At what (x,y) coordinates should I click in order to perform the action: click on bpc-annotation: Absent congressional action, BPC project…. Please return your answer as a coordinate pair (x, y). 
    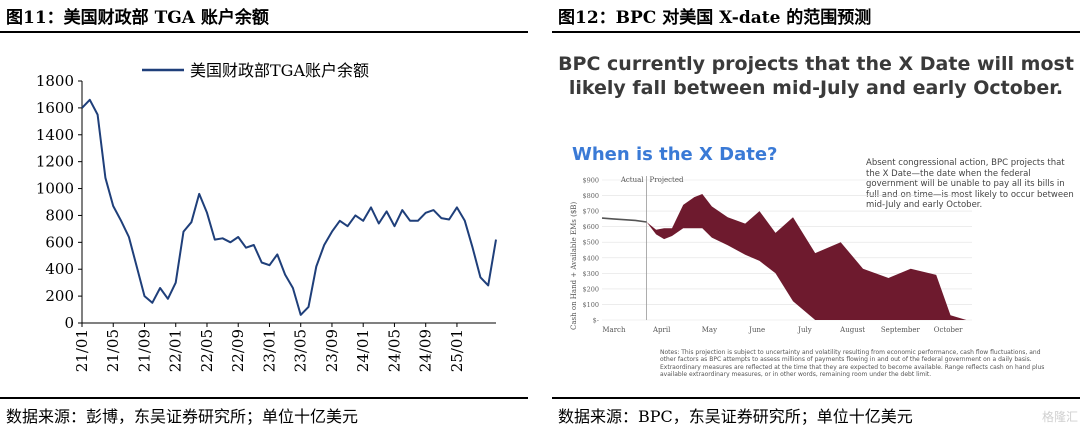
    Looking at the image, I should click on (970, 184).